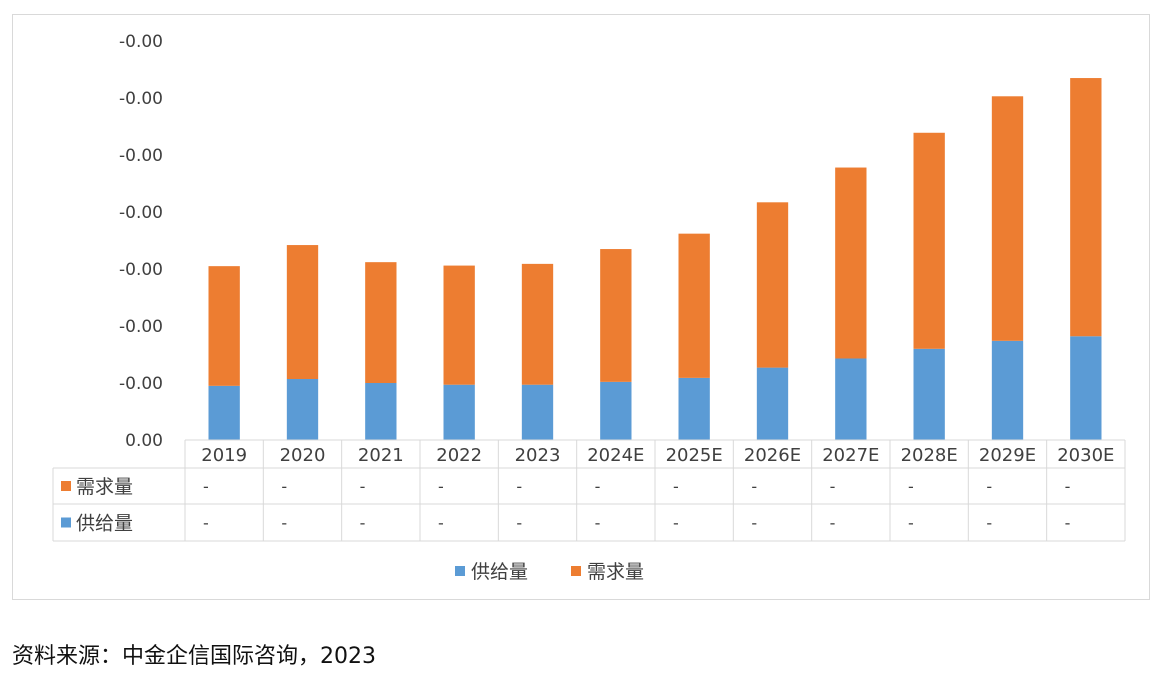 The height and width of the screenshot is (673, 1159). I want to click on x-tick-label: 2024E, so click(615, 455).